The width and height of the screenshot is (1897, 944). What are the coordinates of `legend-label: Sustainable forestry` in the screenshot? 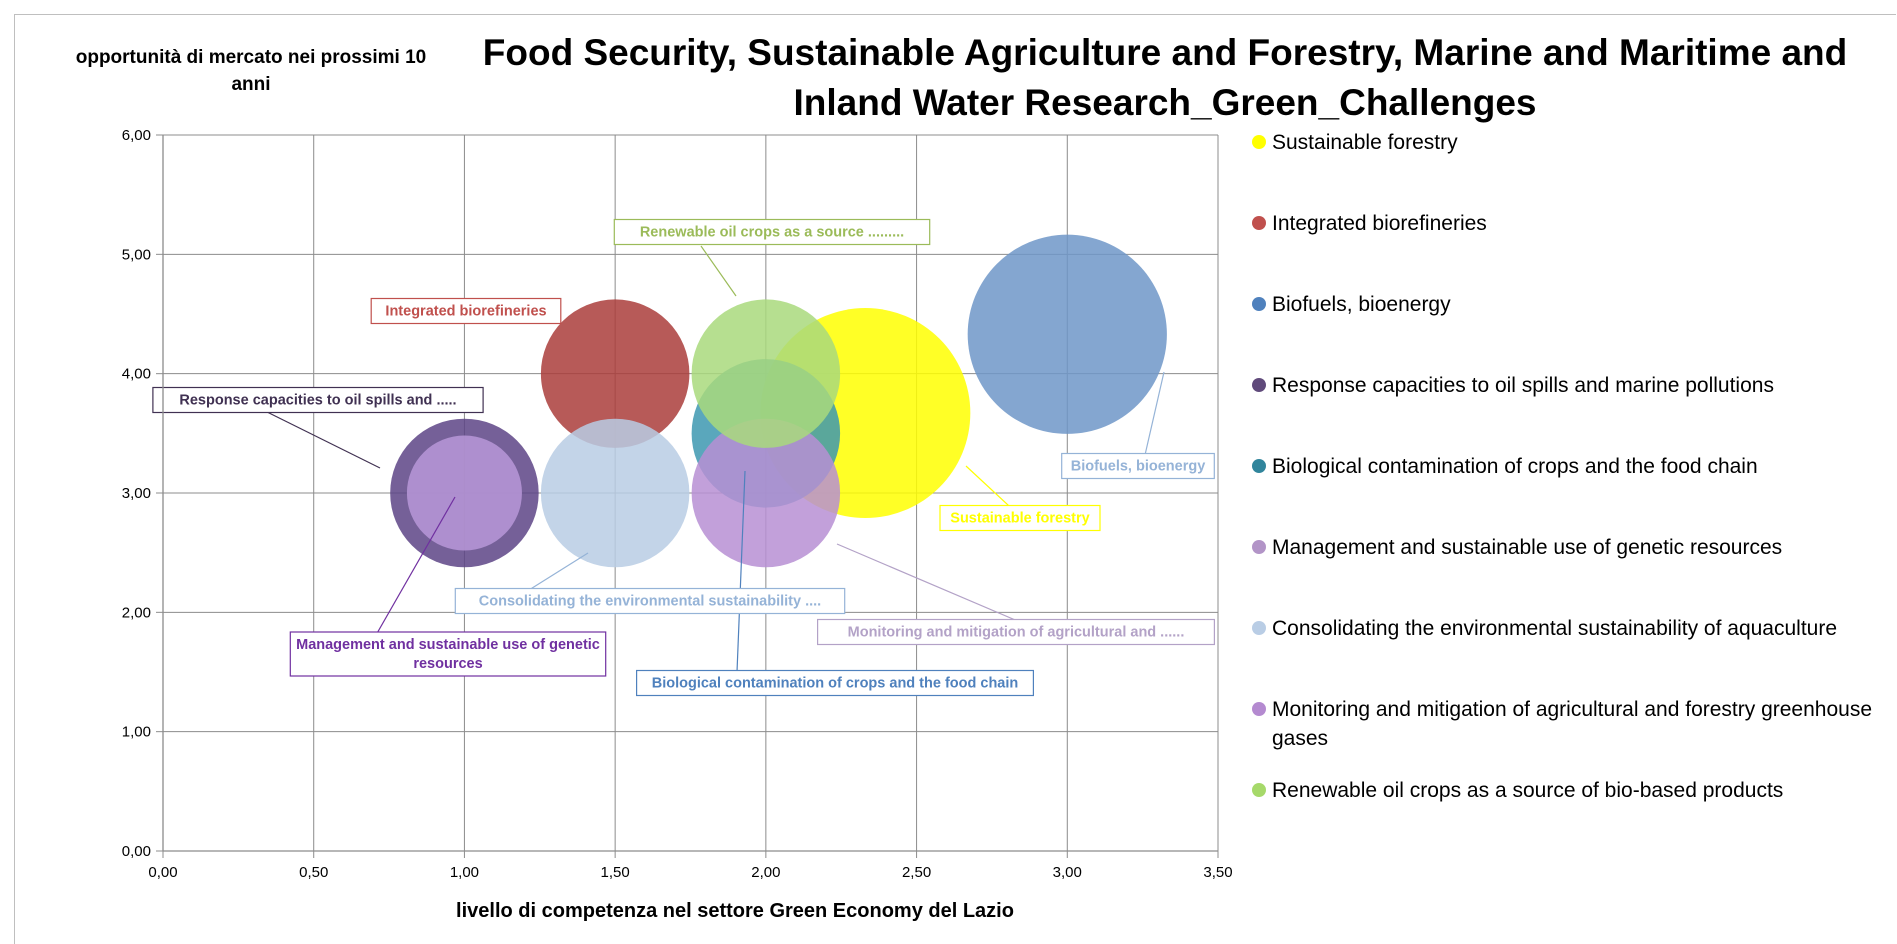 It's located at (1365, 142).